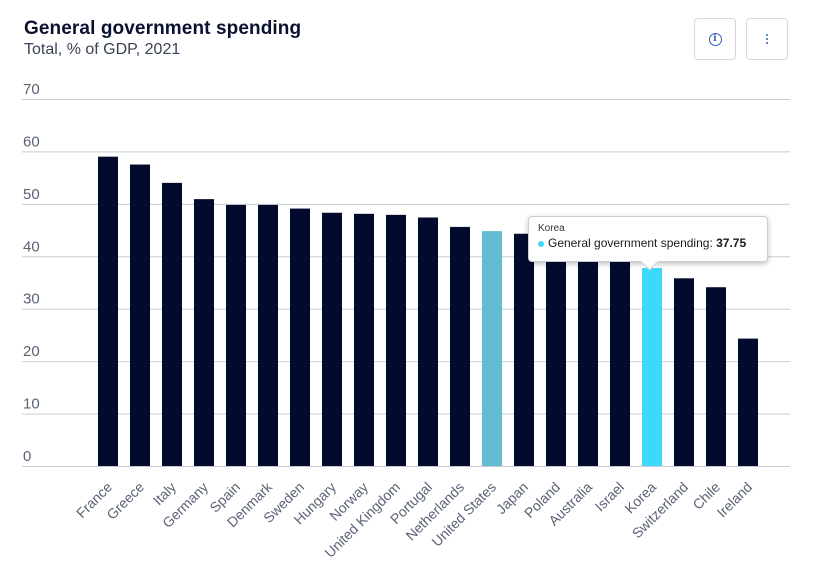  Describe the element at coordinates (102, 49) in the screenshot. I see `chart-subtitle: Total, % of GDP, 2021` at that location.